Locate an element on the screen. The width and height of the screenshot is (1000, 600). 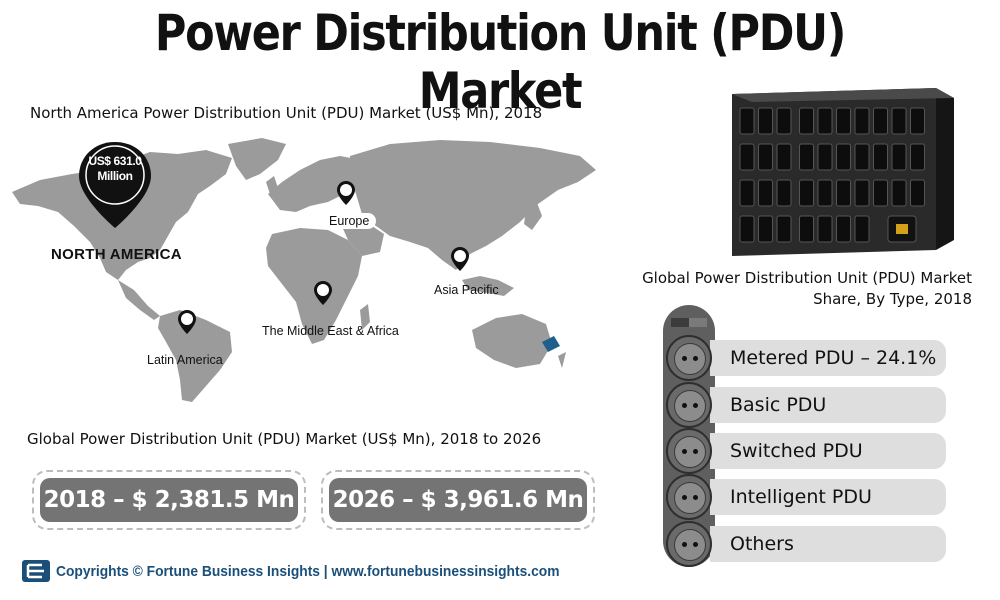
value-2026: 2026 – $ 3,961.6 Mn is located at coordinates (458, 500).